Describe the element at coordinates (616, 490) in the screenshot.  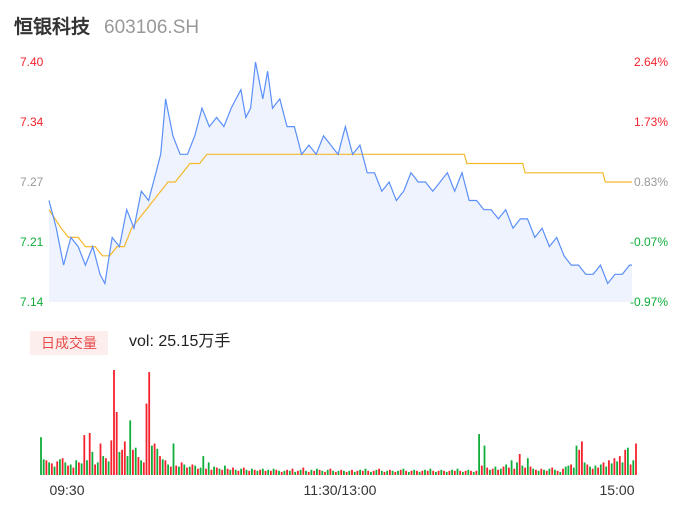
I see `time-tick-label: 15:00` at that location.